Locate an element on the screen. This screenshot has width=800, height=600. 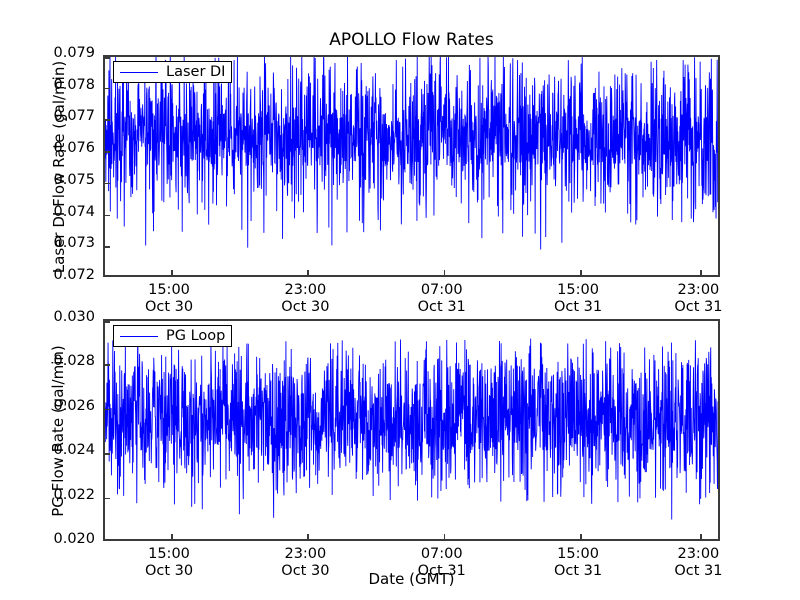
legend-pg-loop: PG Loop is located at coordinates (173, 336).